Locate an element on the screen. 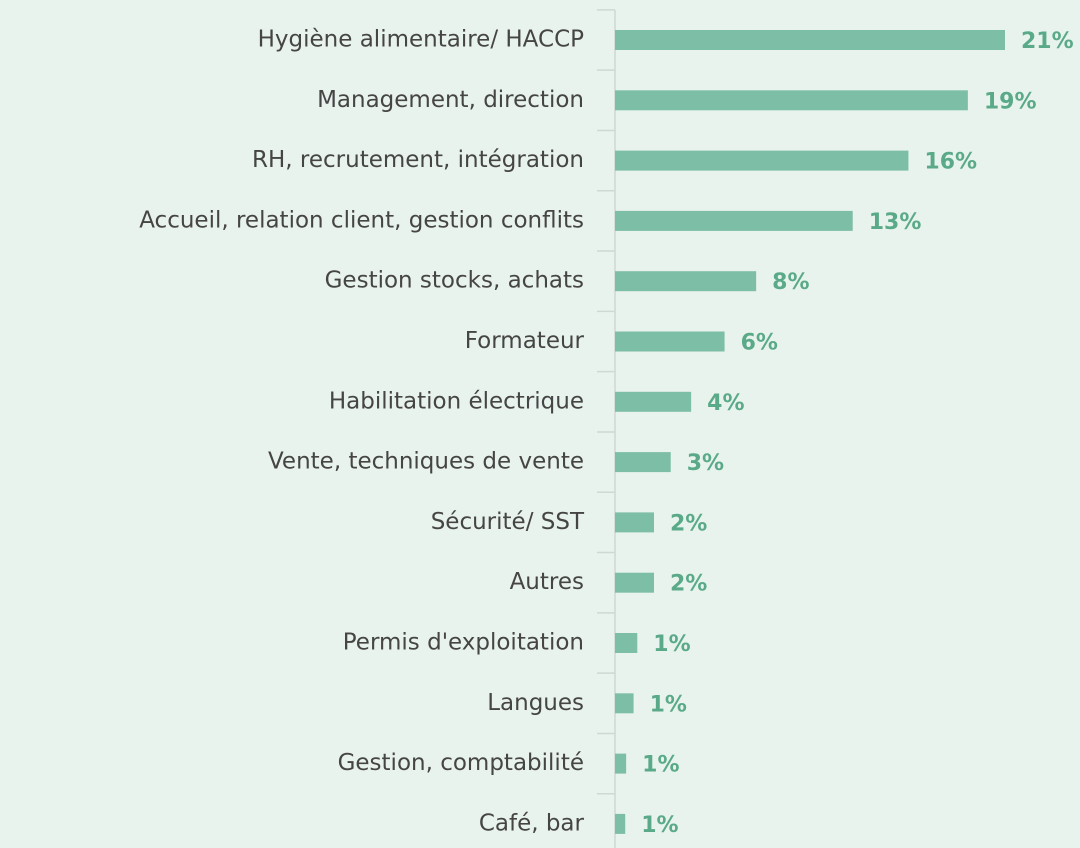 This screenshot has height=848, width=1080. category-label: Sécurité/ SST is located at coordinates (508, 522).